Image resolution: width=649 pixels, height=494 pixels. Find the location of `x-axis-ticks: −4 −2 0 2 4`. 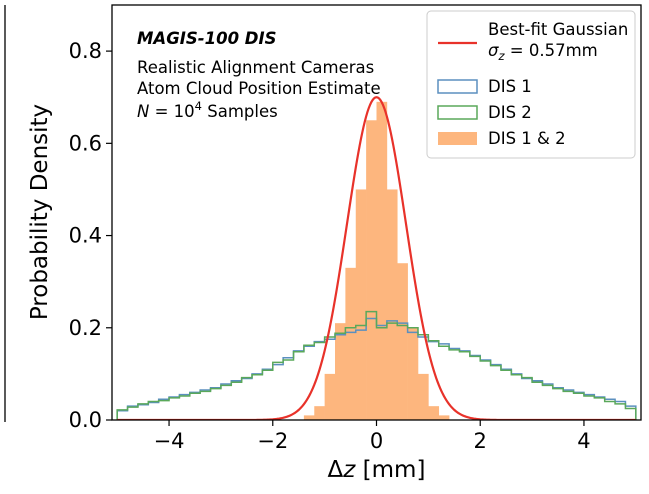

x-axis-ticks: −4 −2 0 2 4 is located at coordinates (372, 436).